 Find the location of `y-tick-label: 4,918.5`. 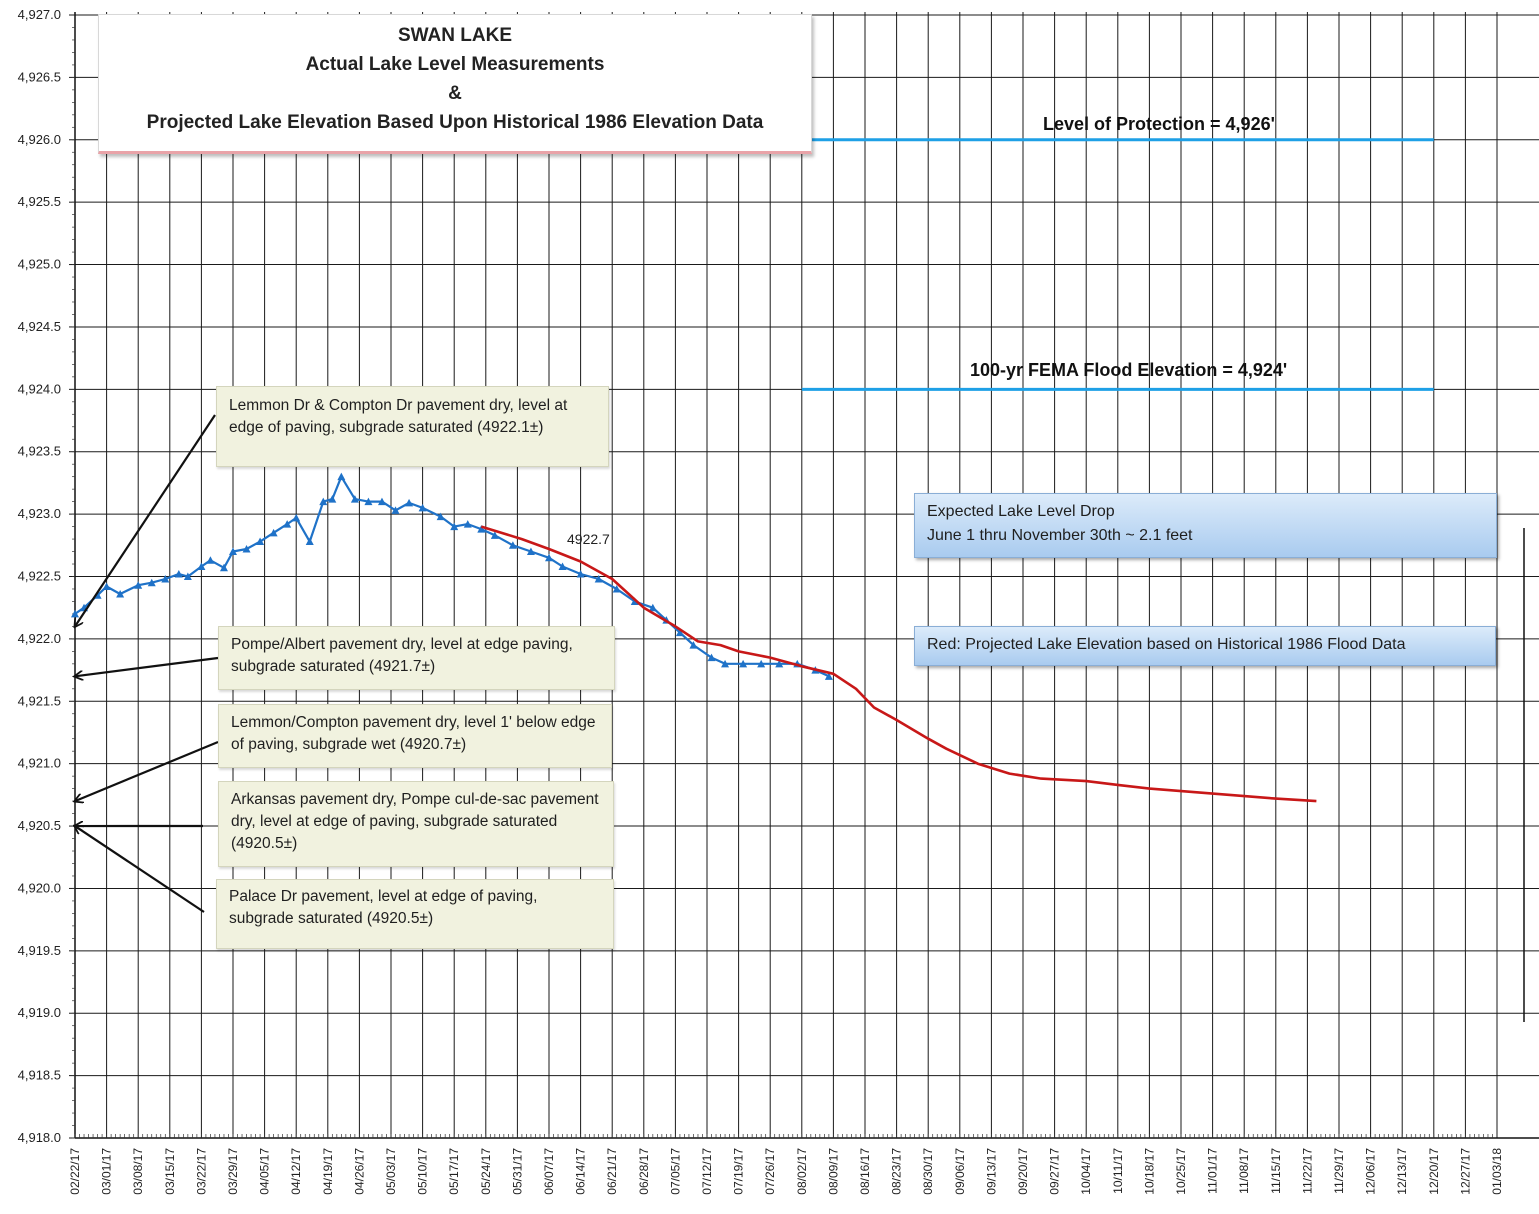

y-tick-label: 4,918.5 is located at coordinates (39, 1075).